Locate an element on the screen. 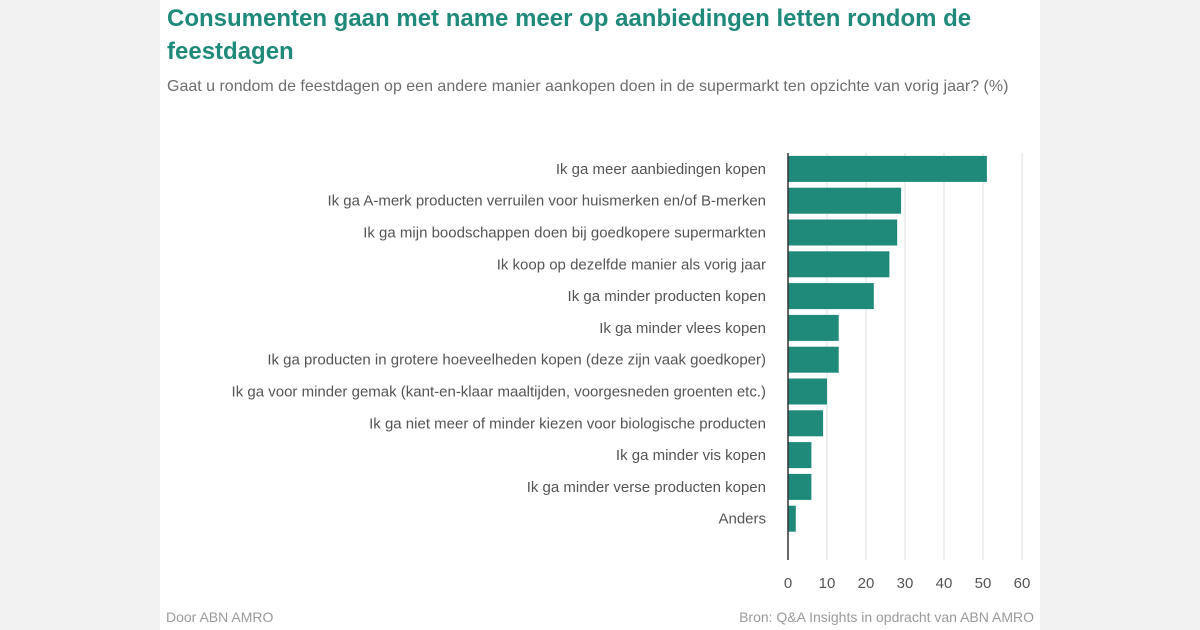  category-label: Anders is located at coordinates (742, 519).